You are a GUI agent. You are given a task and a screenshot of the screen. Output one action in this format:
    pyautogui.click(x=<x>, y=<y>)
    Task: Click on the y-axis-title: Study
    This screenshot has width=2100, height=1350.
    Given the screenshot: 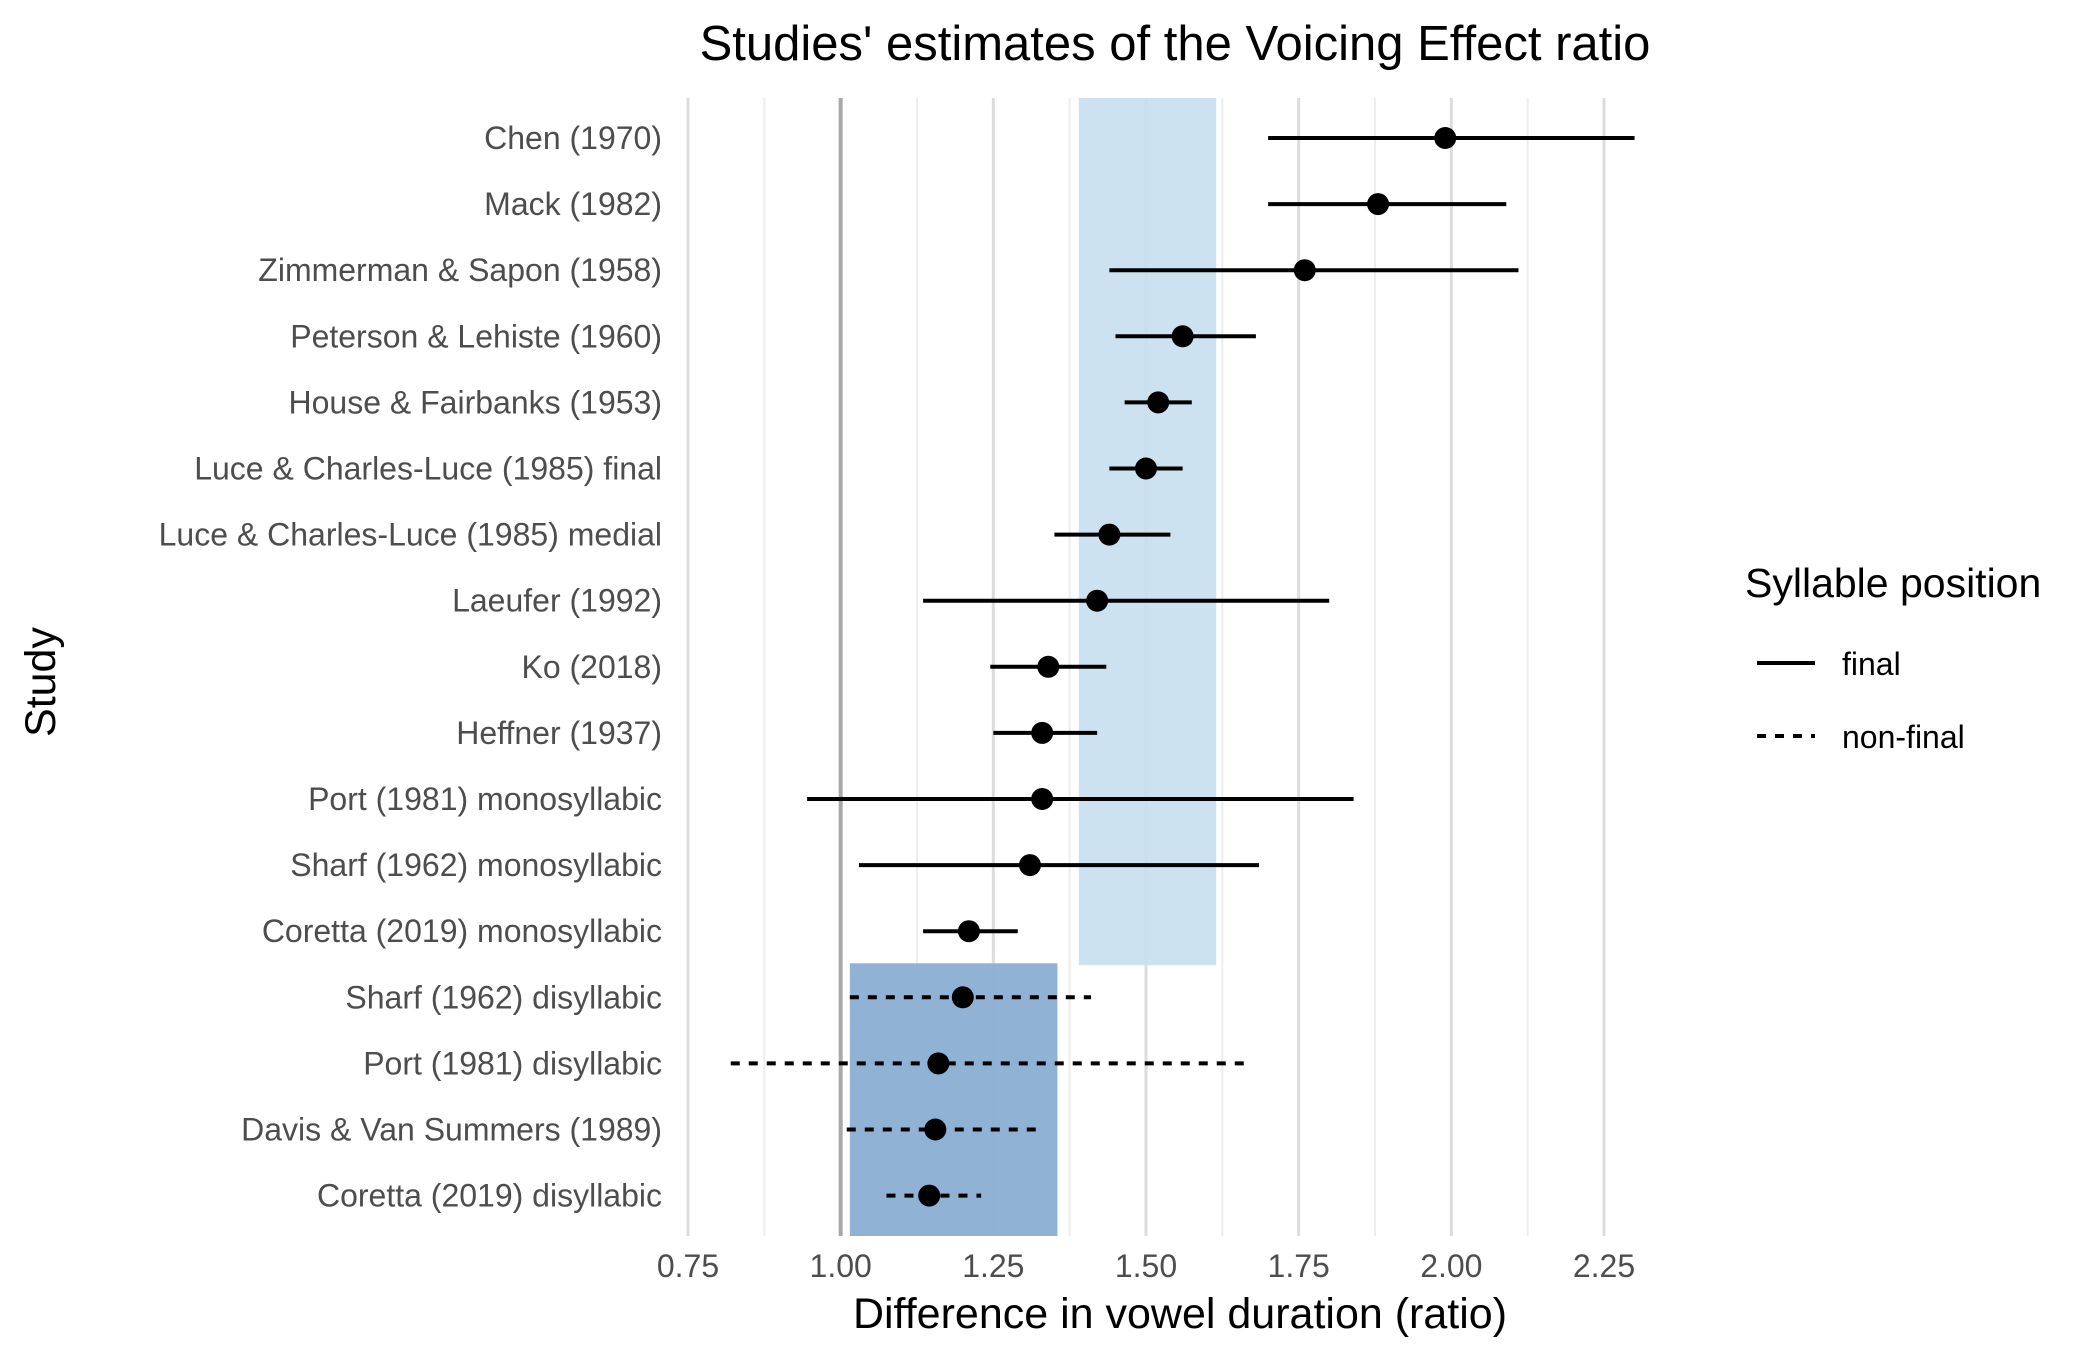 What is the action you would take?
    pyautogui.click(x=41, y=682)
    